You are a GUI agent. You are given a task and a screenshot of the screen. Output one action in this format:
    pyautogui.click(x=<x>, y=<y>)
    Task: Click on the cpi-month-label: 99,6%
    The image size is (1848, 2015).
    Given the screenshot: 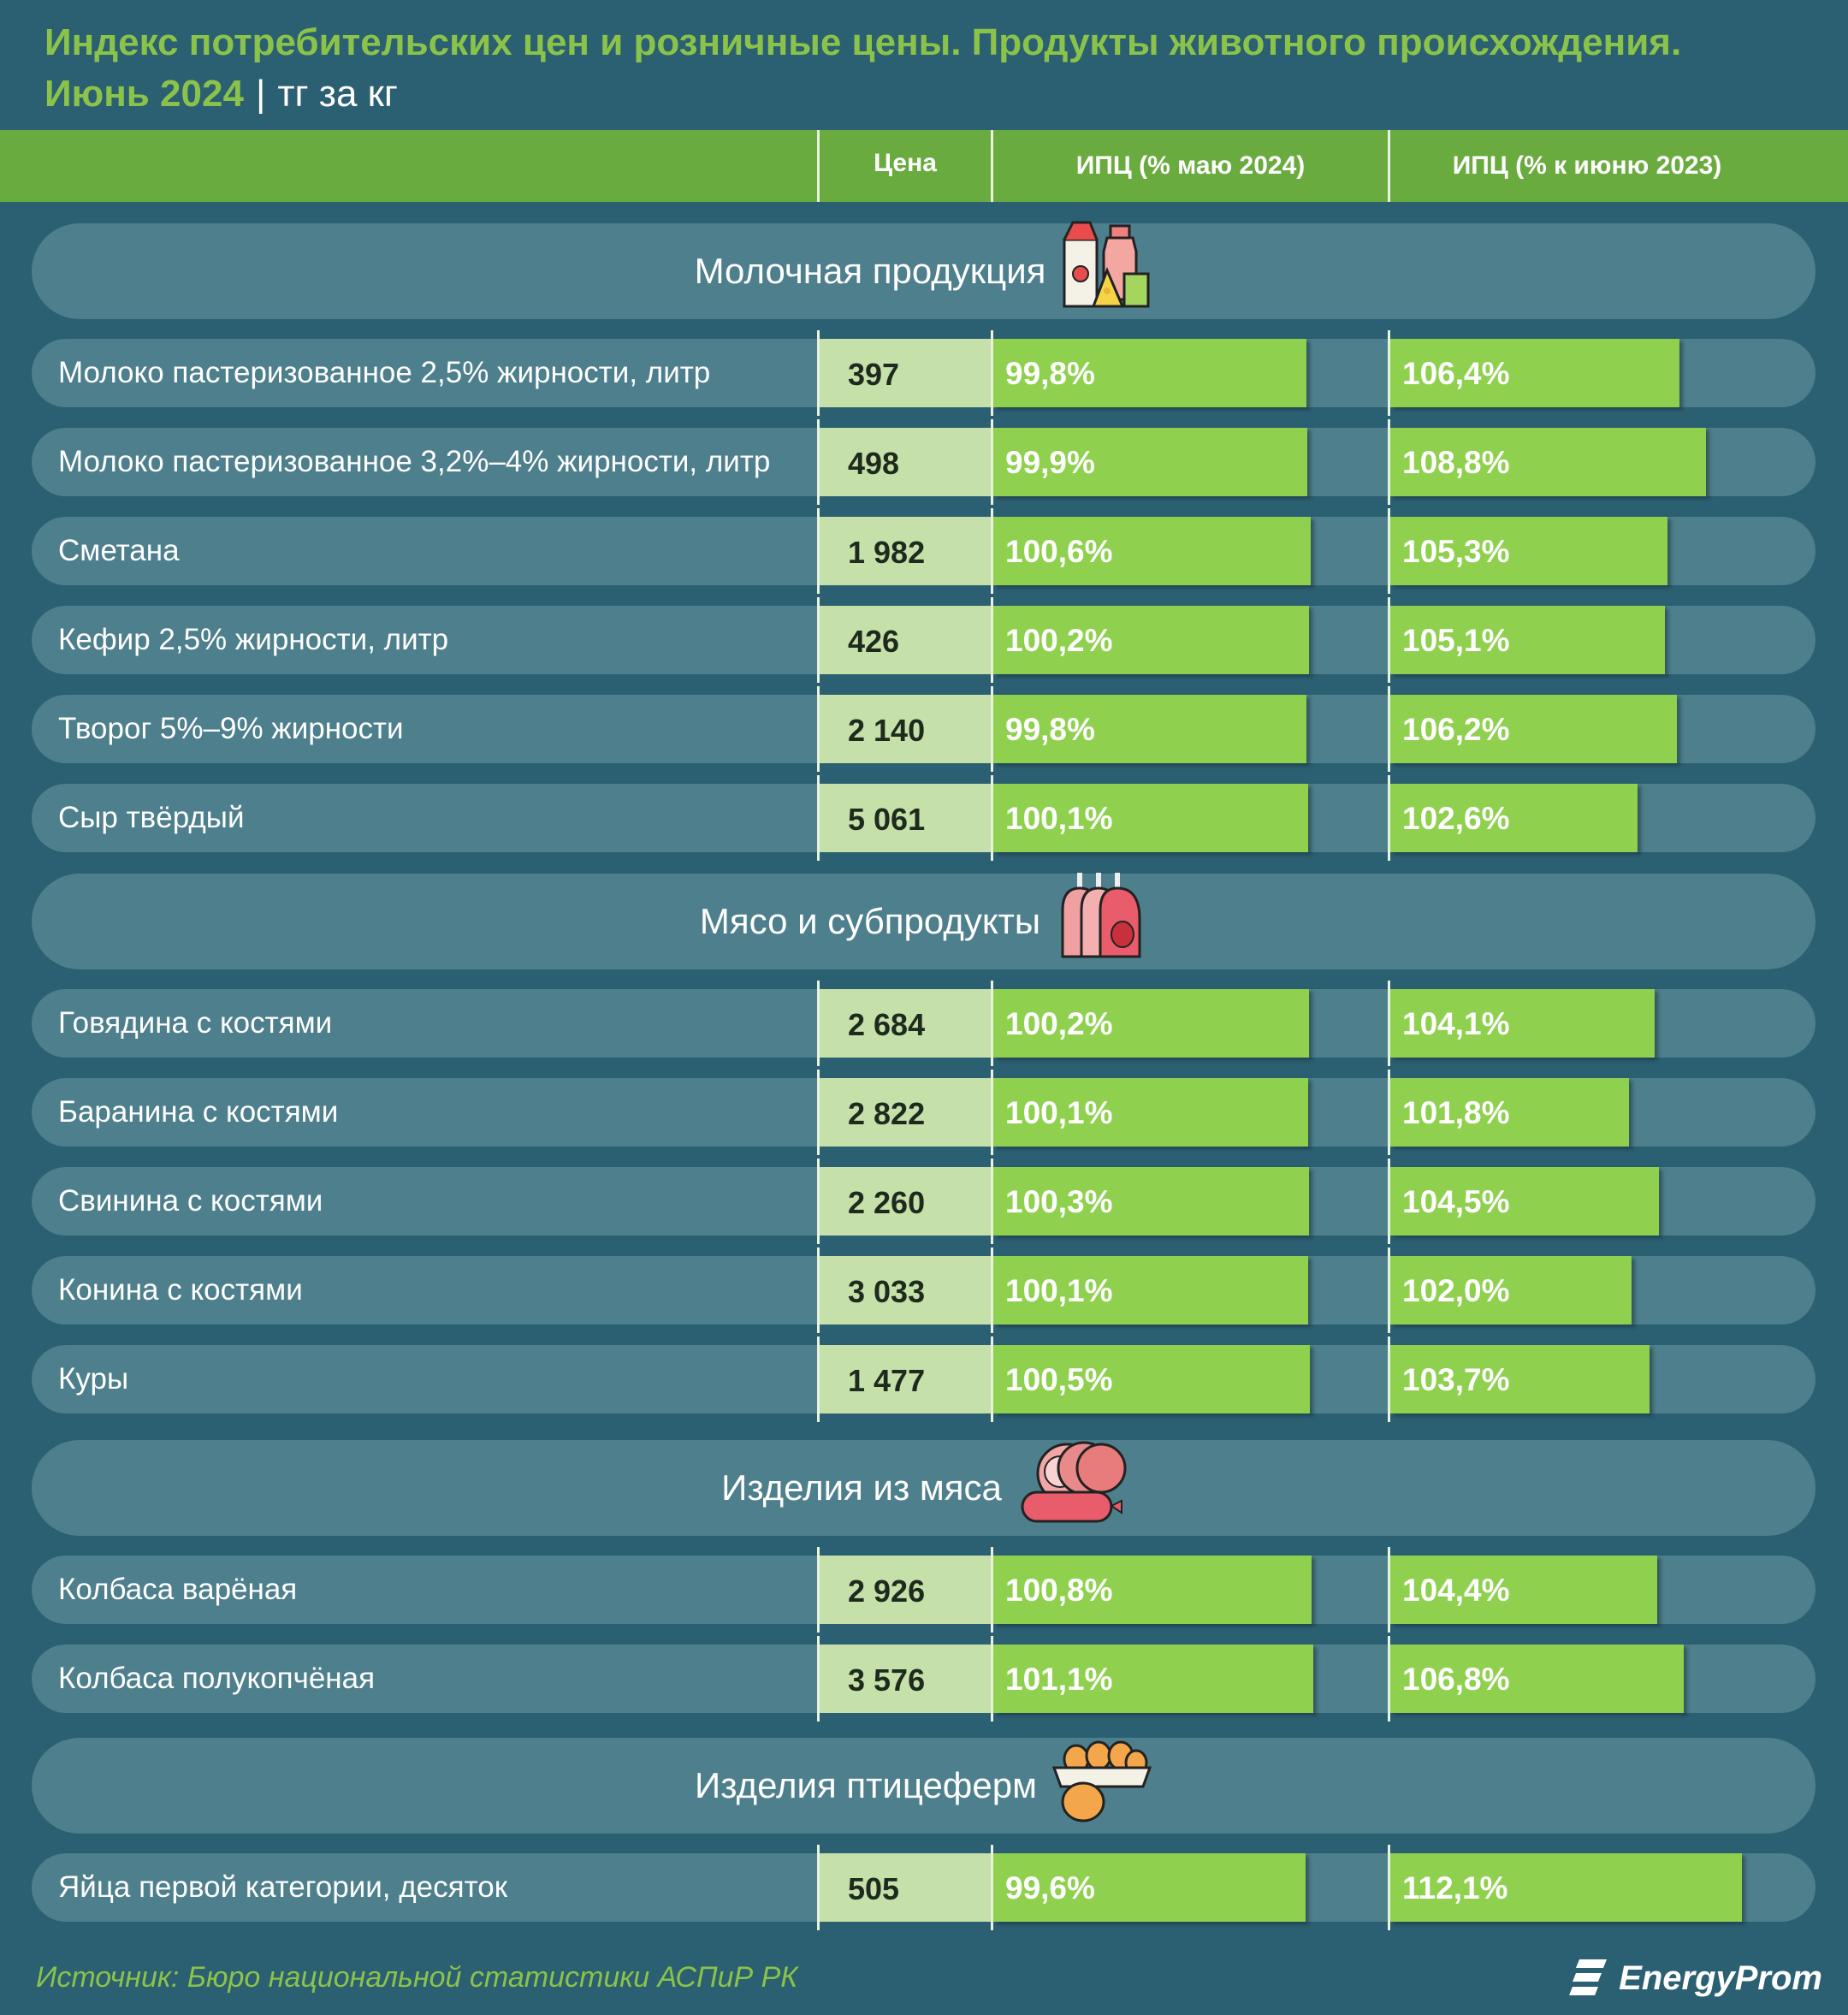 What is the action you would take?
    pyautogui.click(x=1050, y=1888)
    